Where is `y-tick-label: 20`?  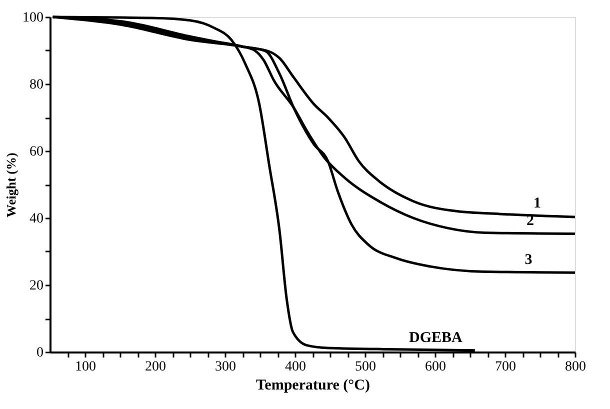
y-tick-label: 20 is located at coordinates (37, 286).